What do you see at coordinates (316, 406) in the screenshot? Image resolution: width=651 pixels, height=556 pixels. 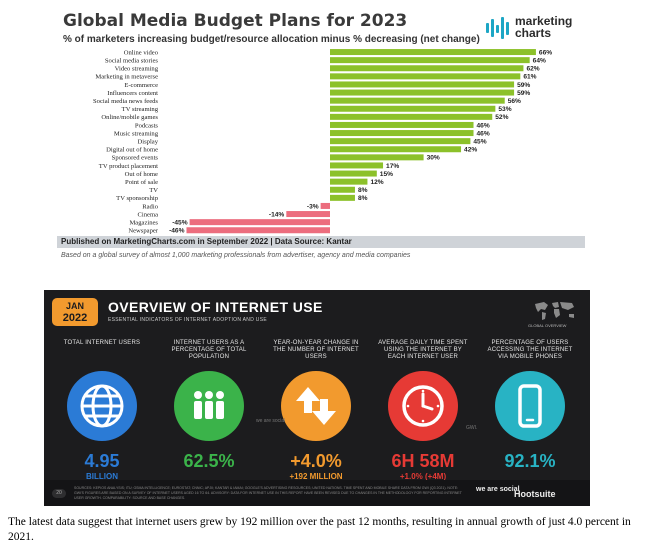 I see `up-down-arrows-icon` at bounding box center [316, 406].